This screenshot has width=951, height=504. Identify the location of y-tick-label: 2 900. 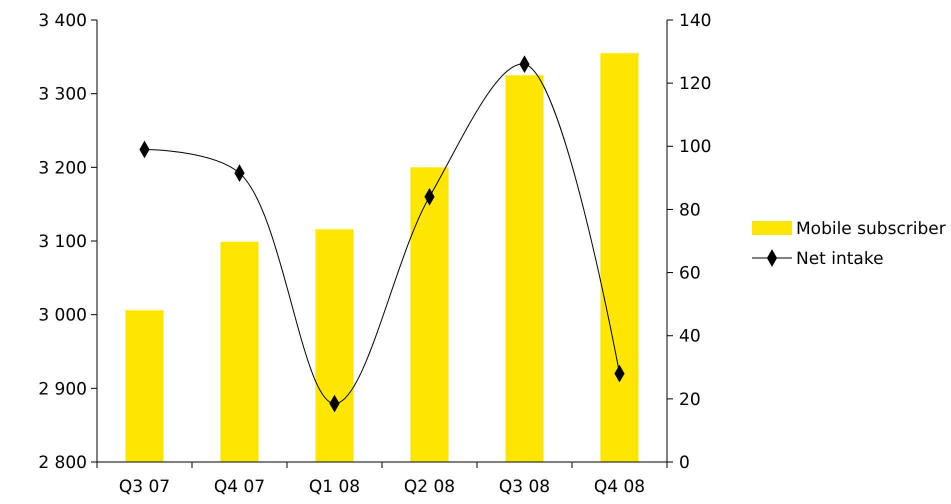
(62, 389).